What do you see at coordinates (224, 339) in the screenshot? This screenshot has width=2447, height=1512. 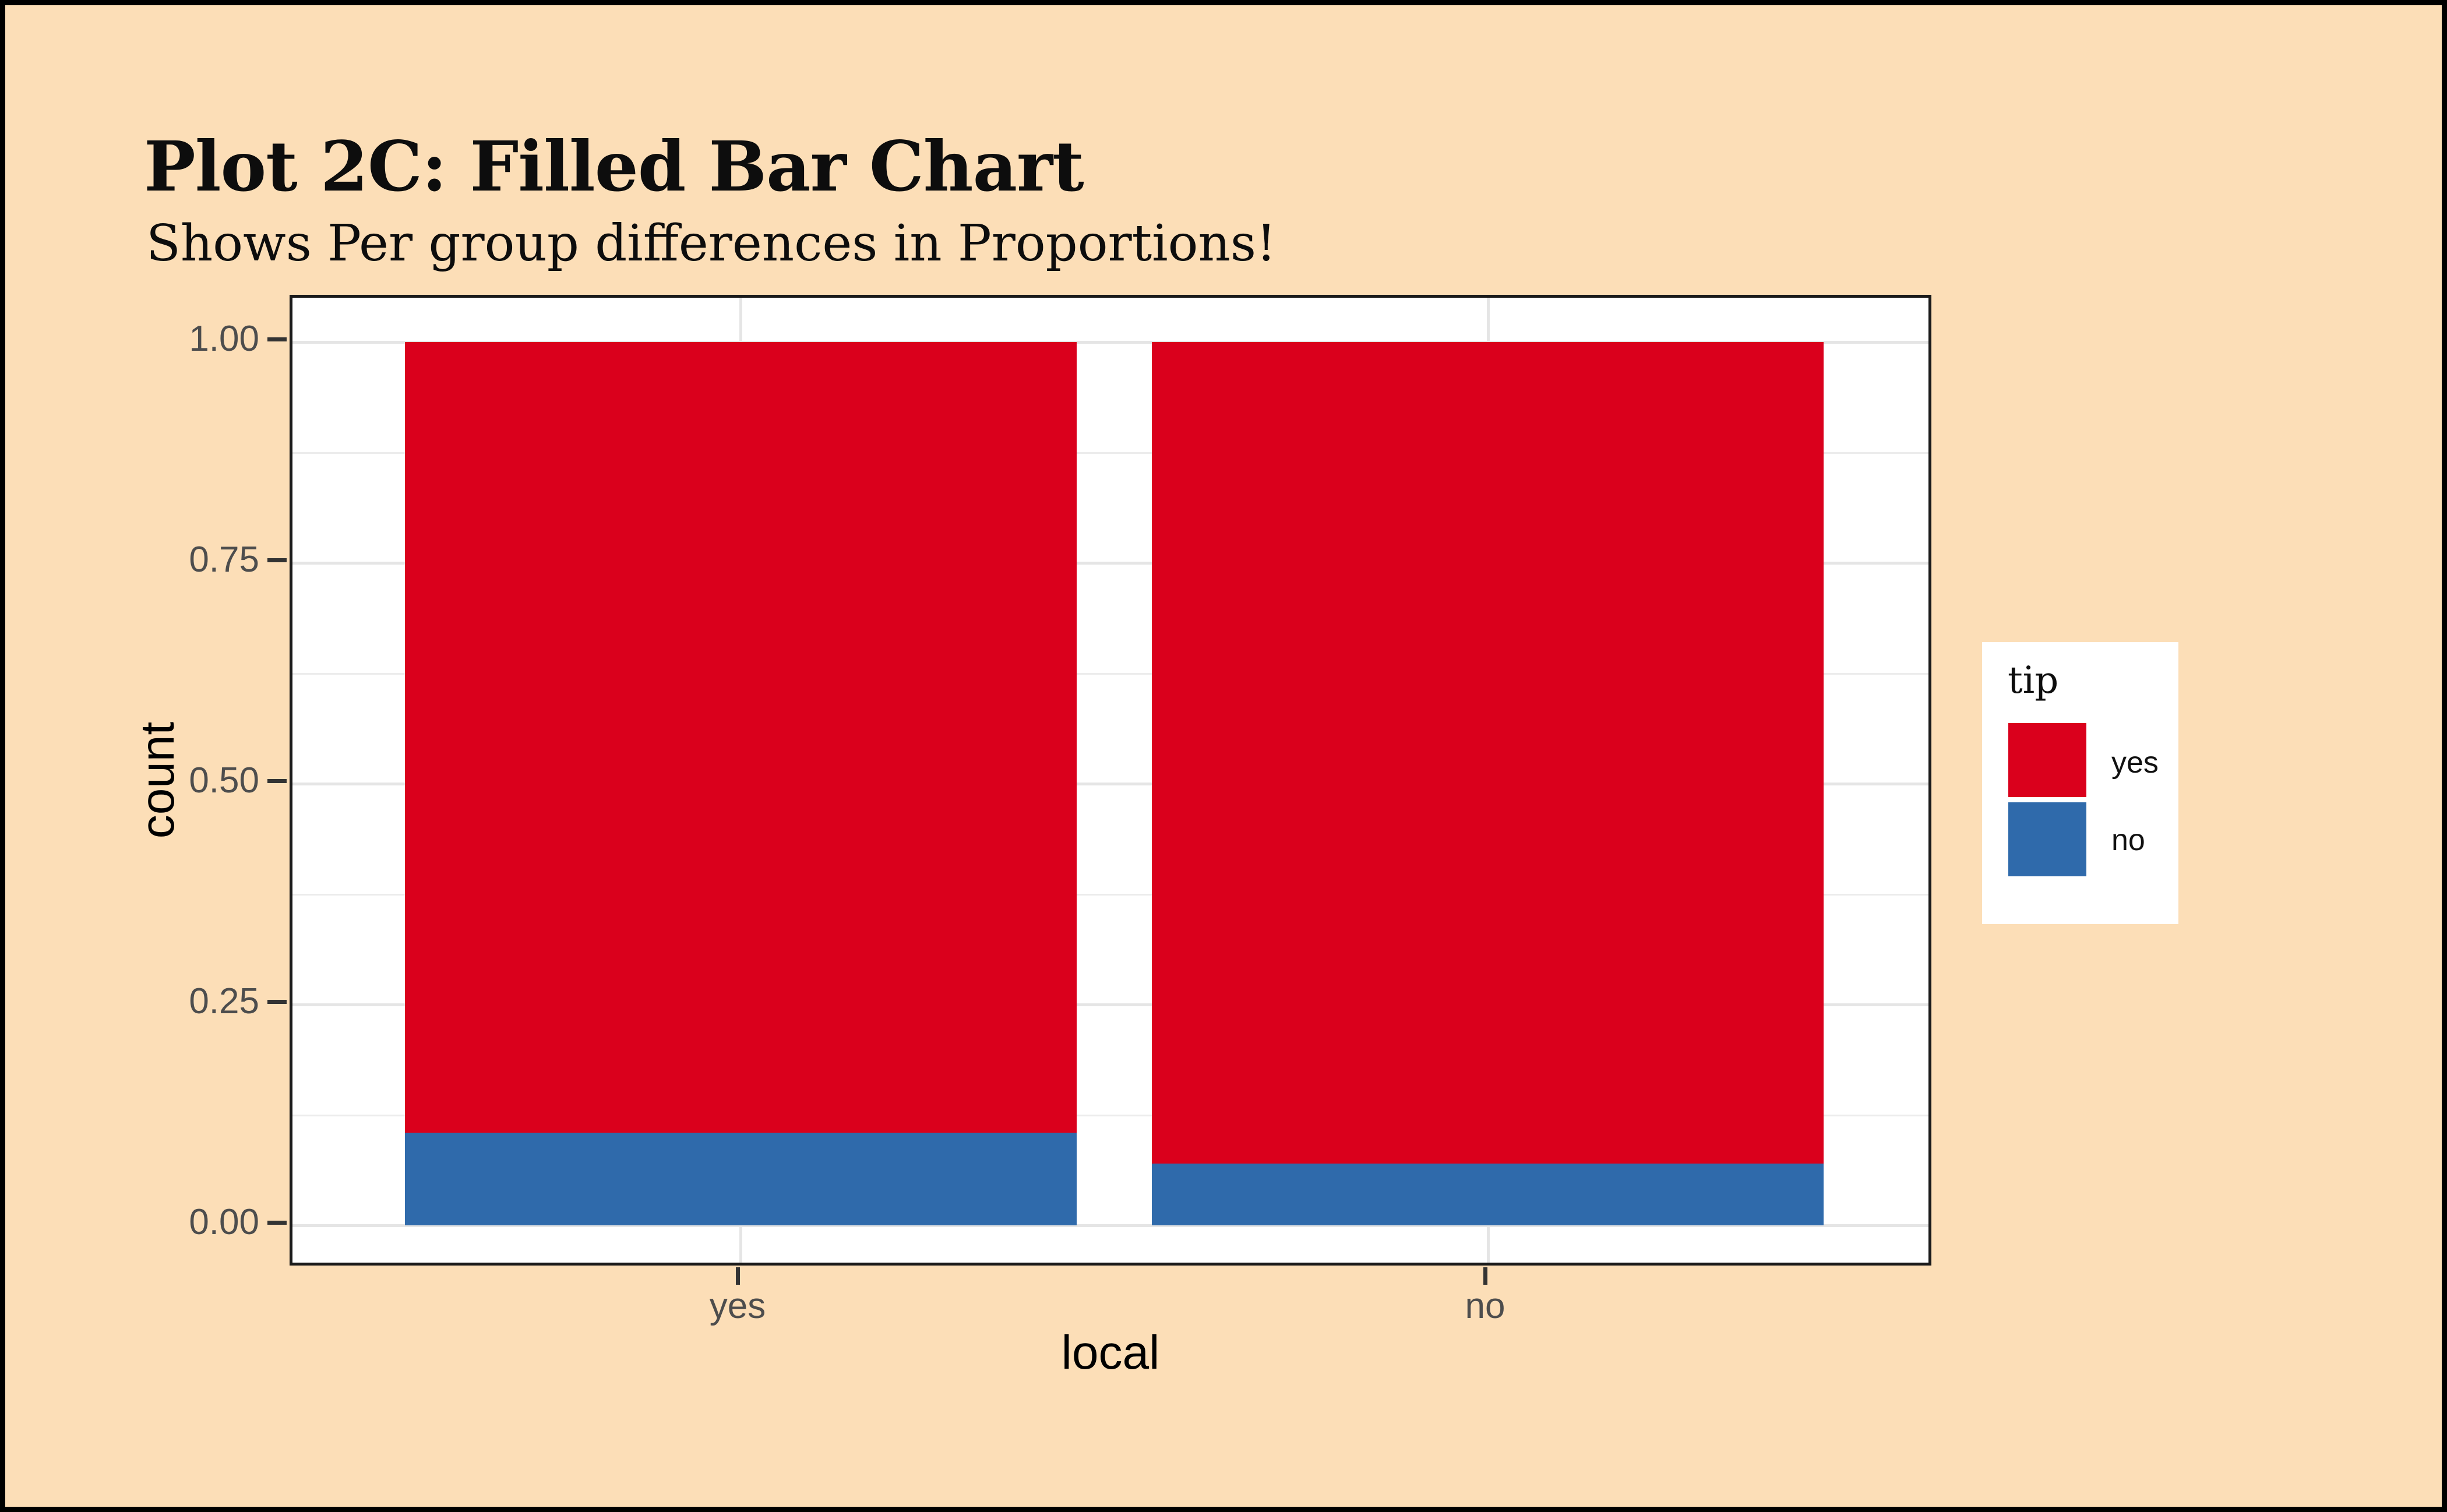 I see `y-tick-label: 1.00` at bounding box center [224, 339].